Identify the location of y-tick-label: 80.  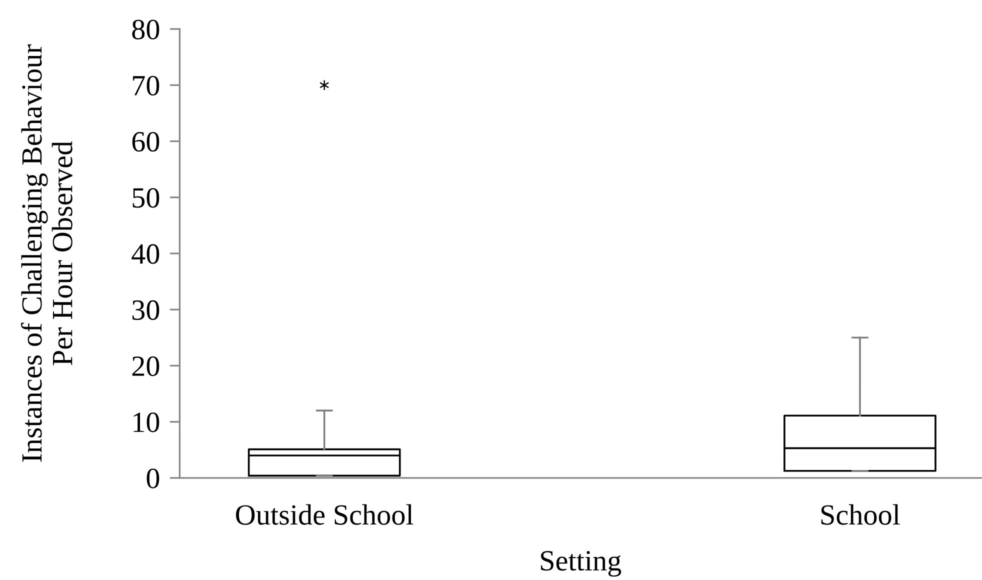
(146, 30).